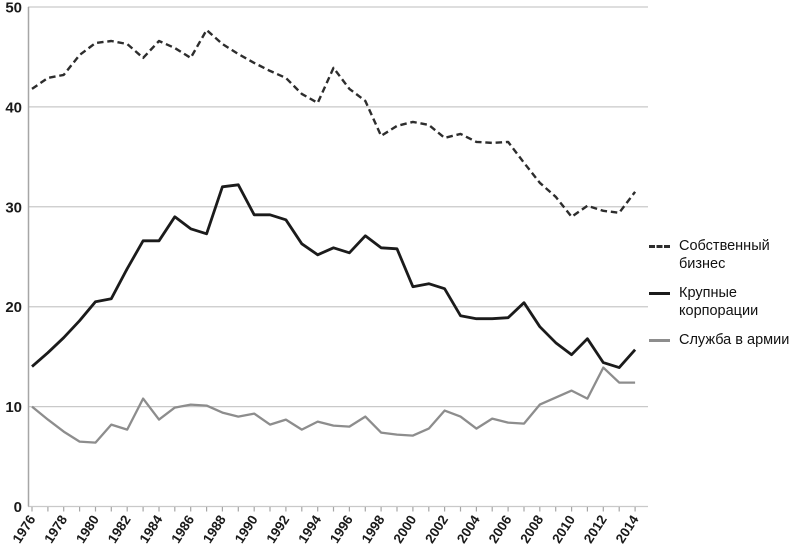 The width and height of the screenshot is (790, 553). I want to click on x-tick-label: 2006, so click(500, 529).